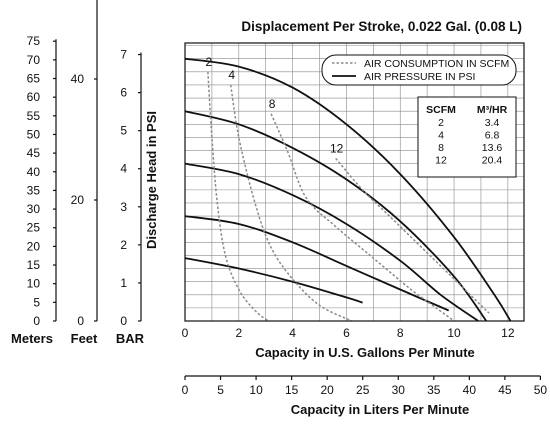  I want to click on scfm-table: SCFM M³/HR 2 3.4 4 6.8 8 13.6 12 20.4, so click(467, 137).